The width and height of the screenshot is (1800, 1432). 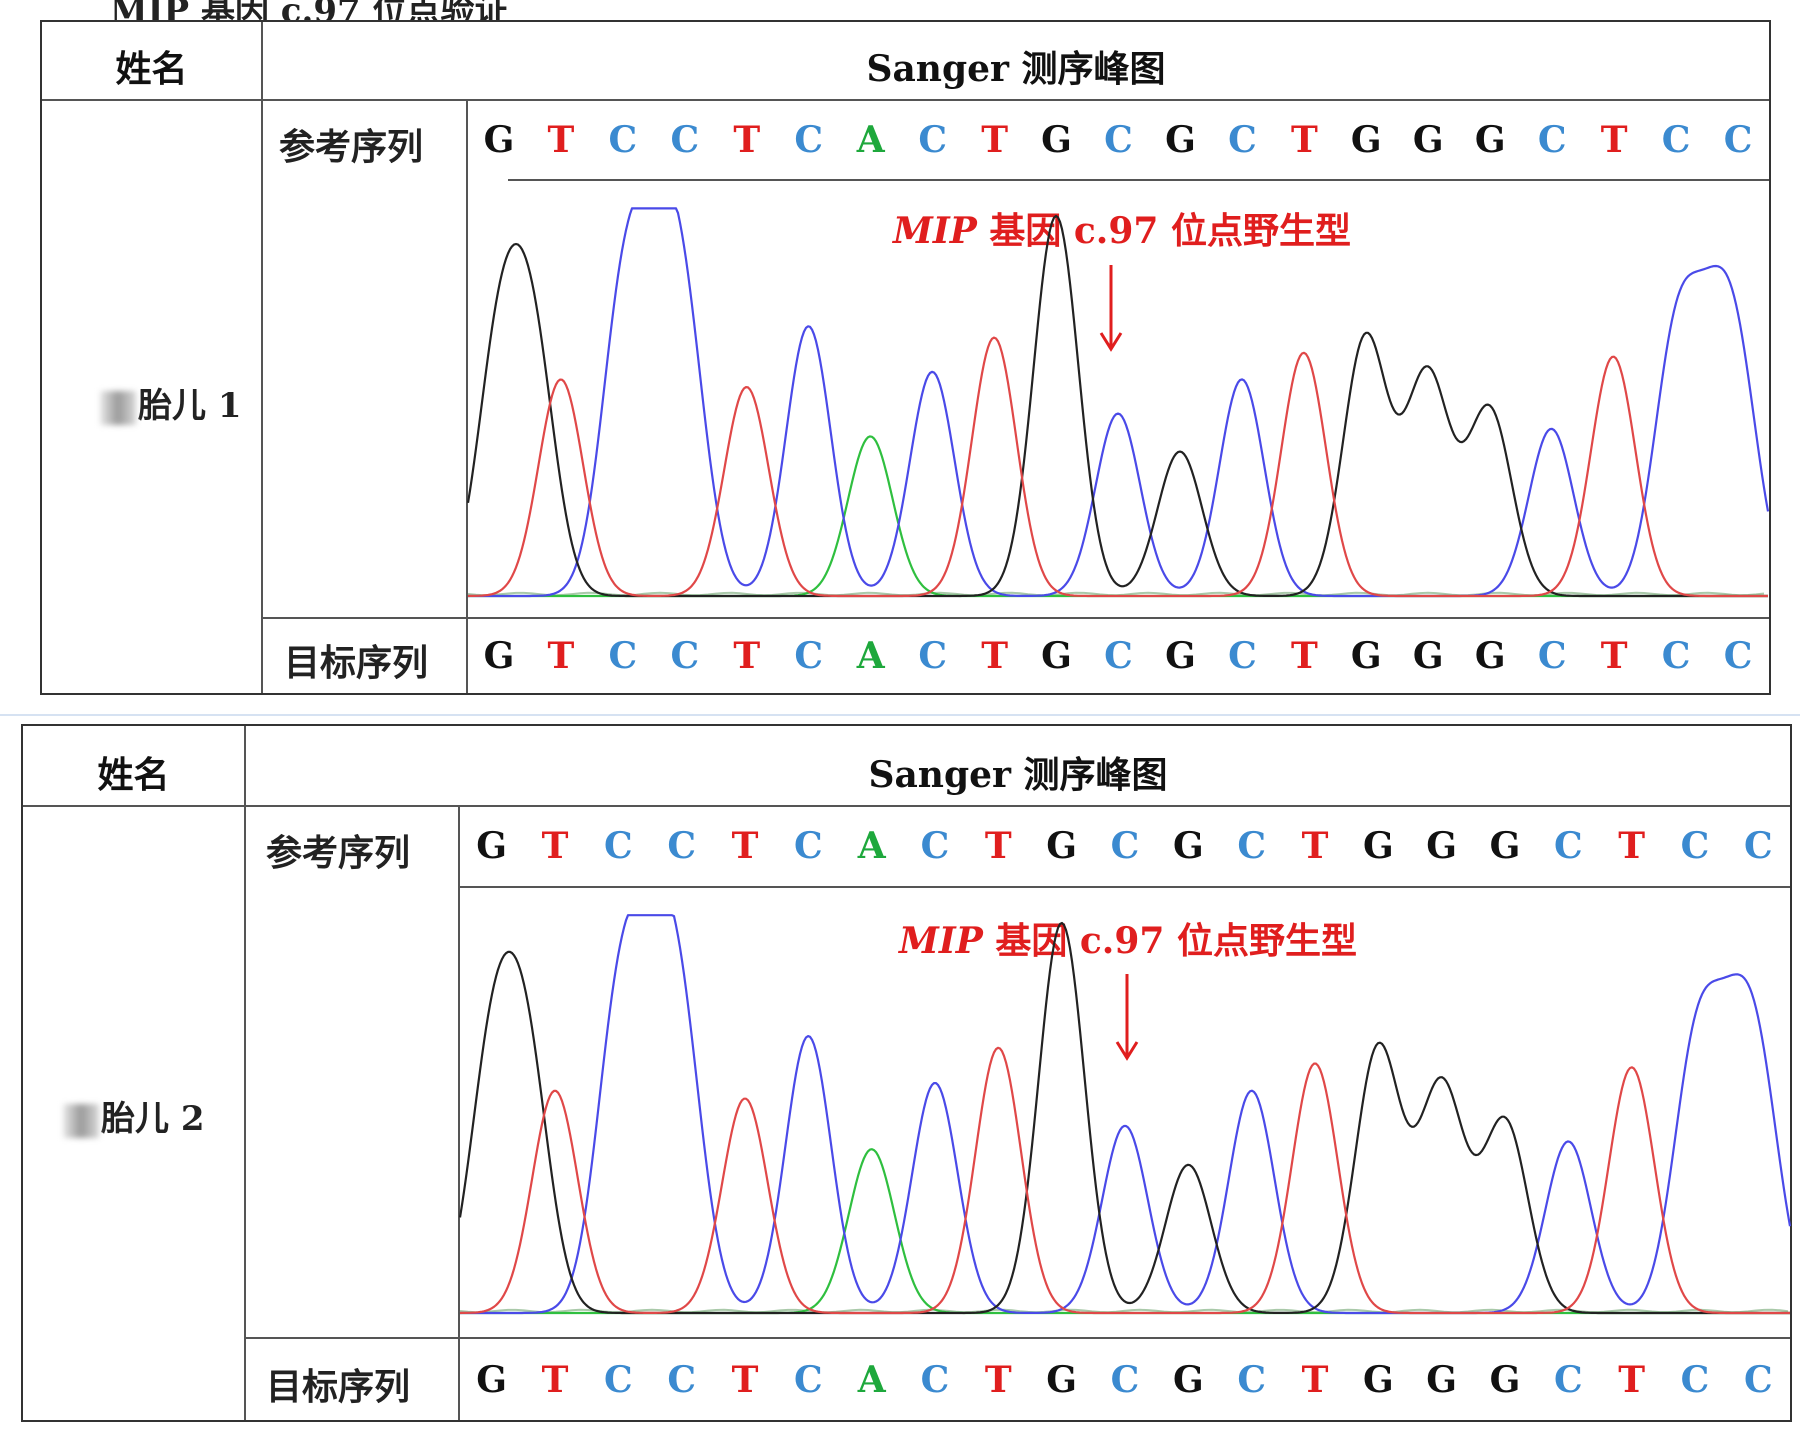 I want to click on gene-name: MIP, so click(x=935, y=231).